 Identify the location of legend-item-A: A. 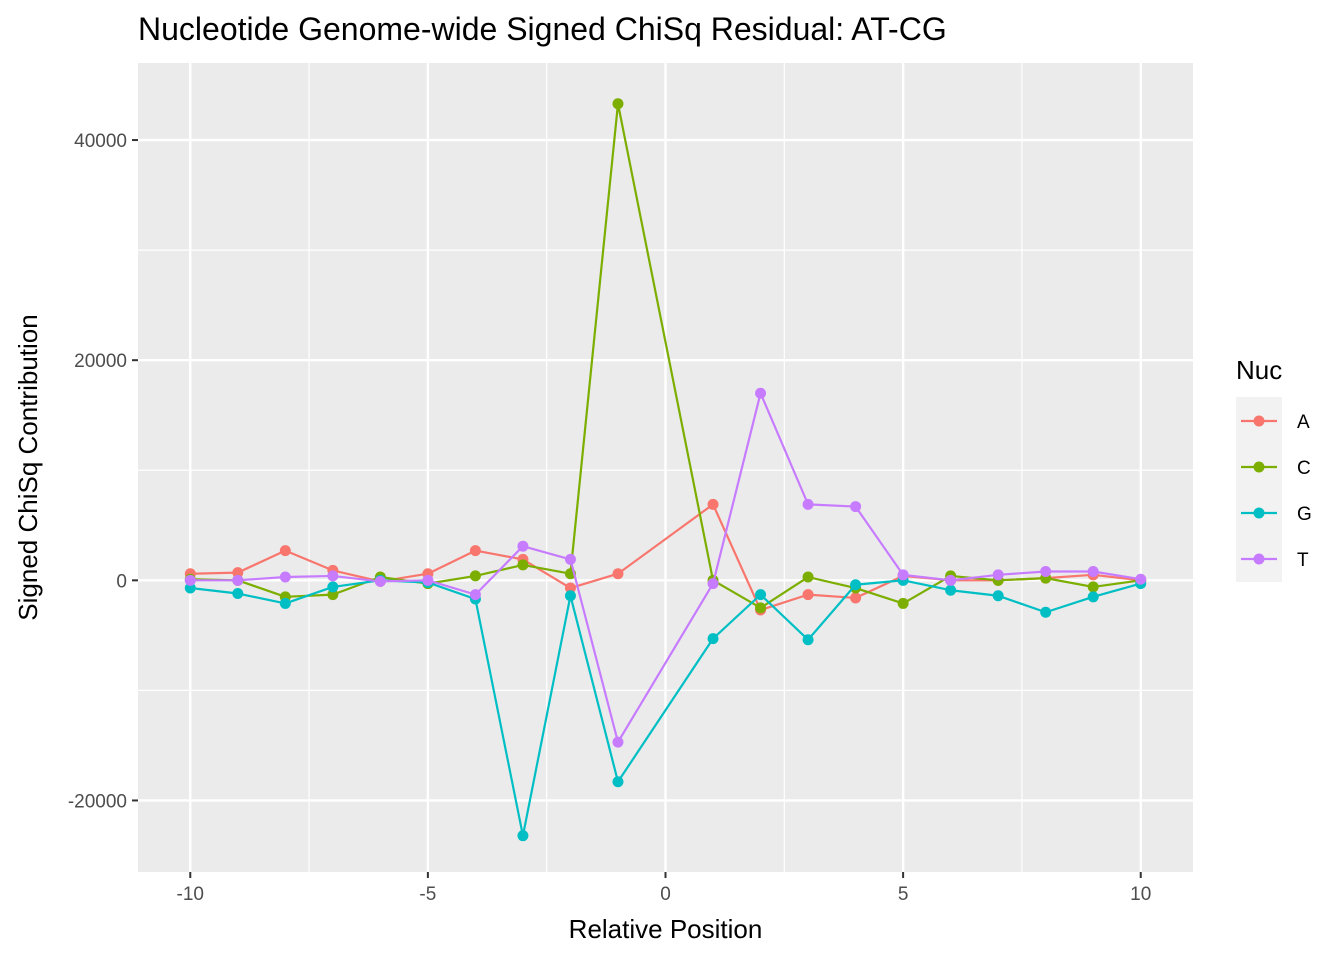
(1275, 422).